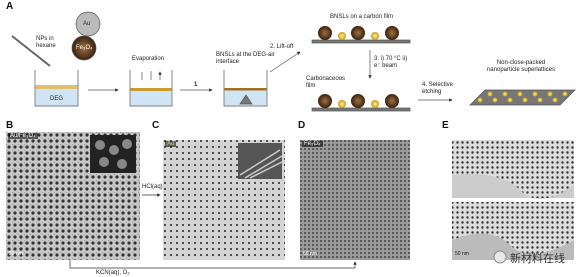  I want to click on step-evaporation: Evaporation, so click(148, 59).